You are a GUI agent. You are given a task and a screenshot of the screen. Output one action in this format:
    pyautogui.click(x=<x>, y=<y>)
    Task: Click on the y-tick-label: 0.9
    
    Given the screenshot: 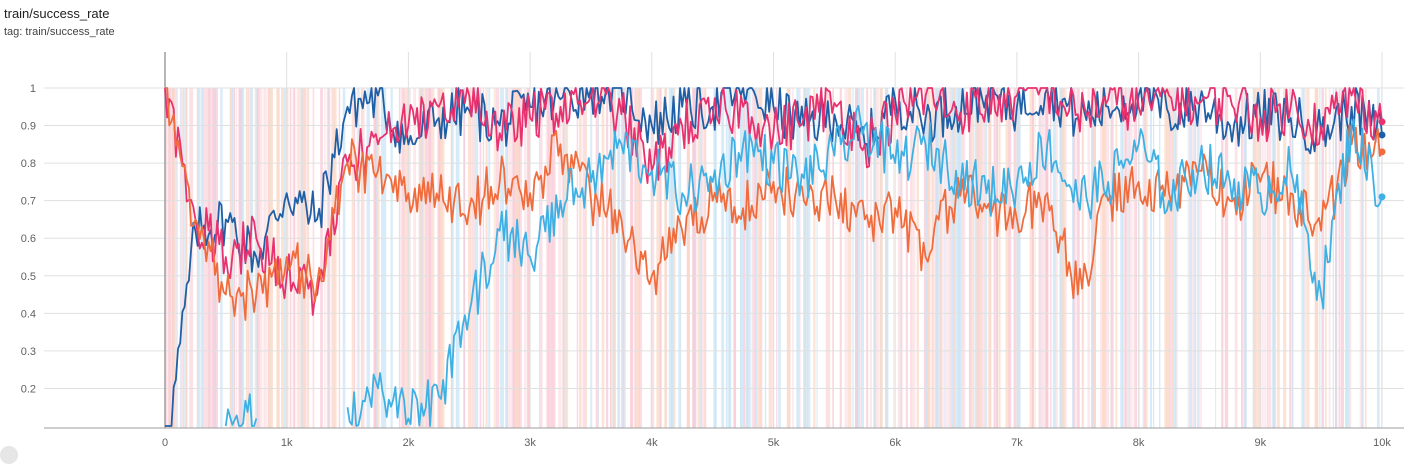 What is the action you would take?
    pyautogui.click(x=28, y=127)
    